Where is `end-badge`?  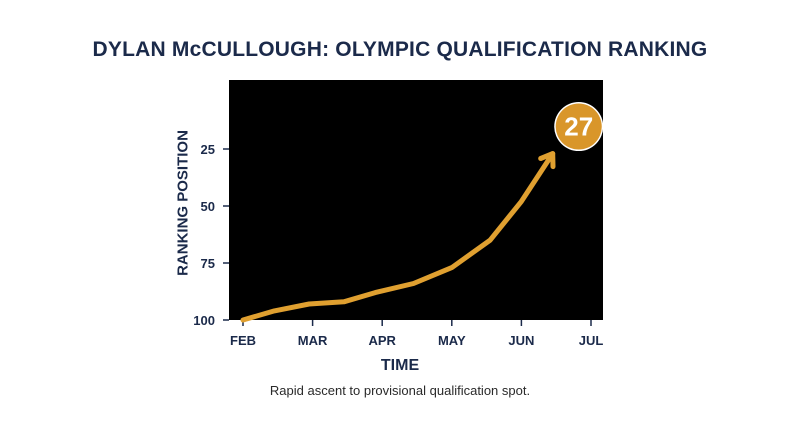
end-badge is located at coordinates (578, 126).